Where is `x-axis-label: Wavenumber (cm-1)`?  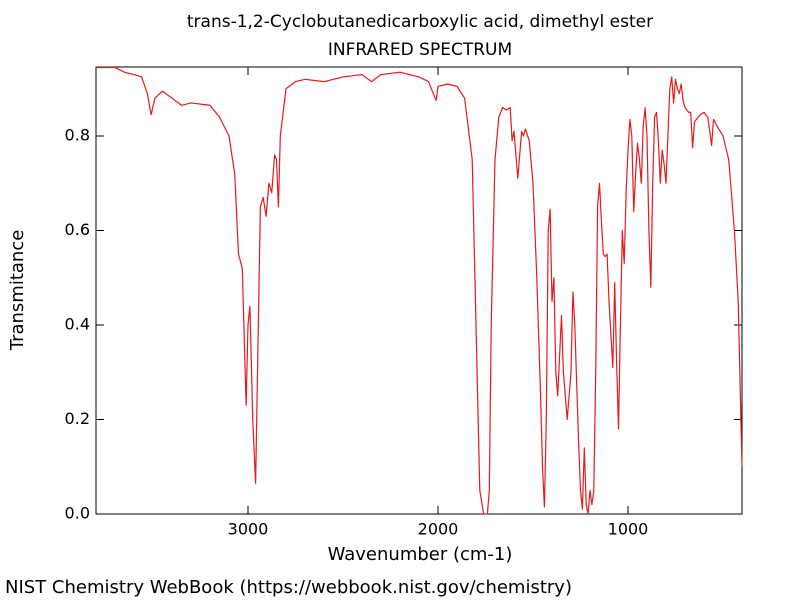 x-axis-label: Wavenumber (cm-1) is located at coordinates (420, 554).